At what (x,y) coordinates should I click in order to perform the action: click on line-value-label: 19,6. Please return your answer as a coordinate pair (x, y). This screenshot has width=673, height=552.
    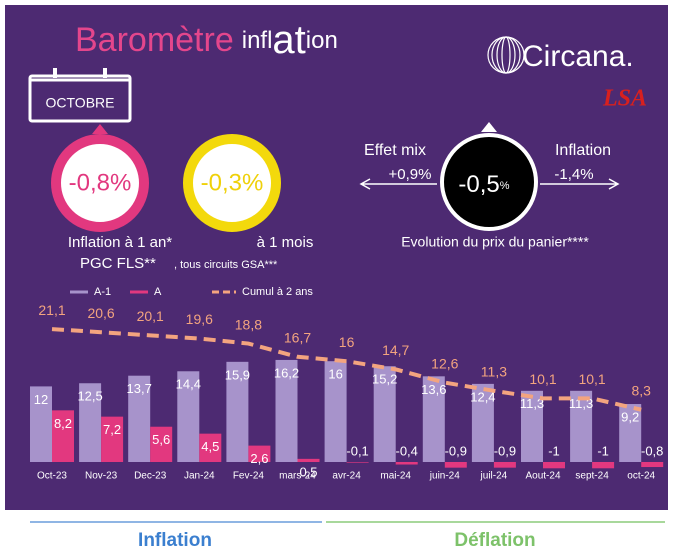
    Looking at the image, I should click on (199, 319).